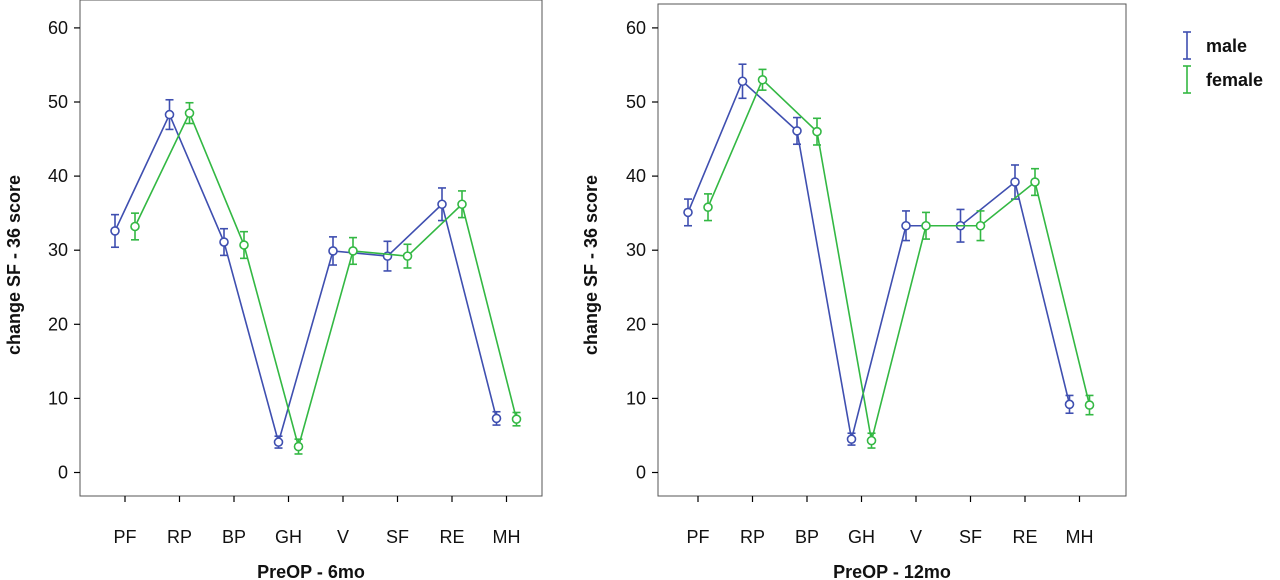 The image size is (1280, 580). I want to click on legend: male female, so click(1223, 62).